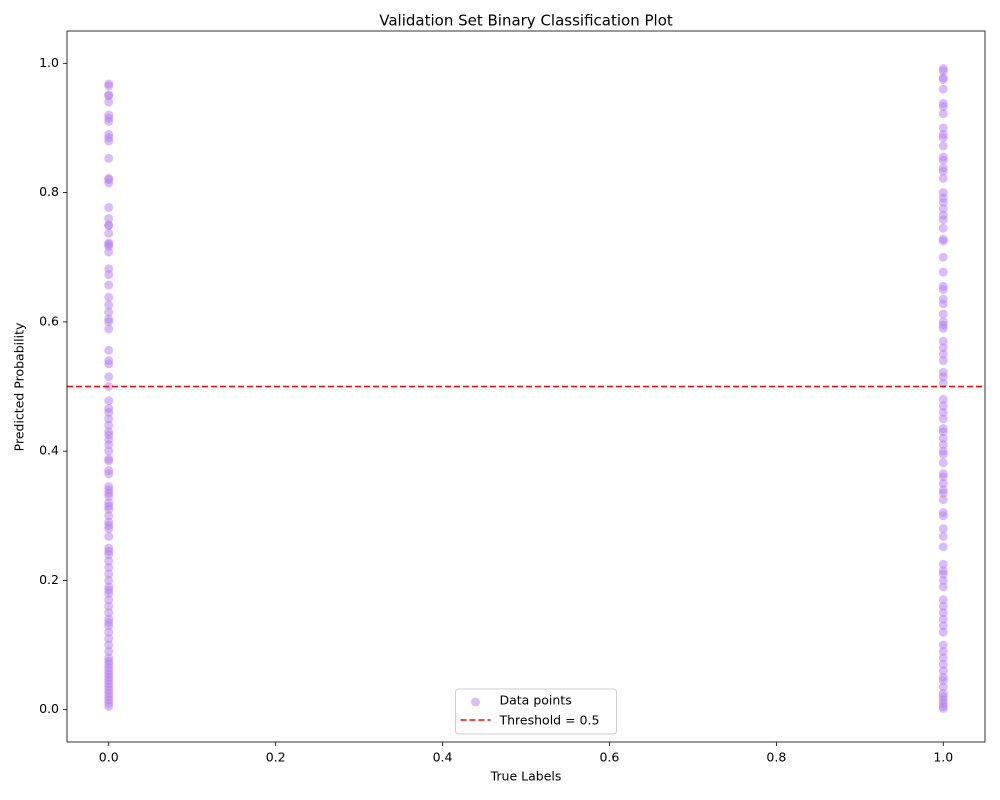 The image size is (1000, 800). Describe the element at coordinates (526, 776) in the screenshot. I see `x-axis-label: True Labels` at that location.